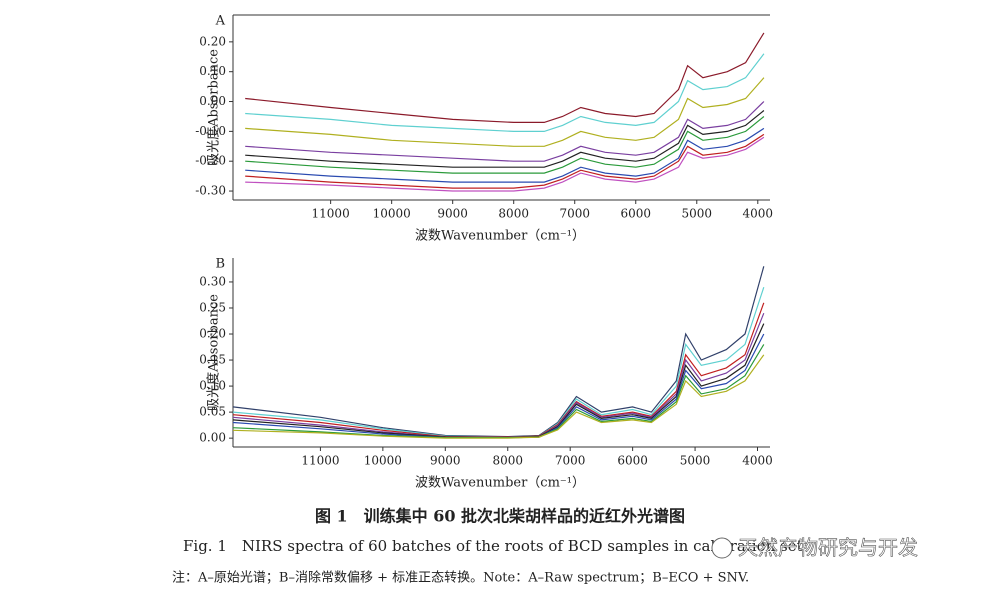 The image size is (1000, 595). Describe the element at coordinates (212, 307) in the screenshot. I see `y-tick-label: 0.25` at that location.